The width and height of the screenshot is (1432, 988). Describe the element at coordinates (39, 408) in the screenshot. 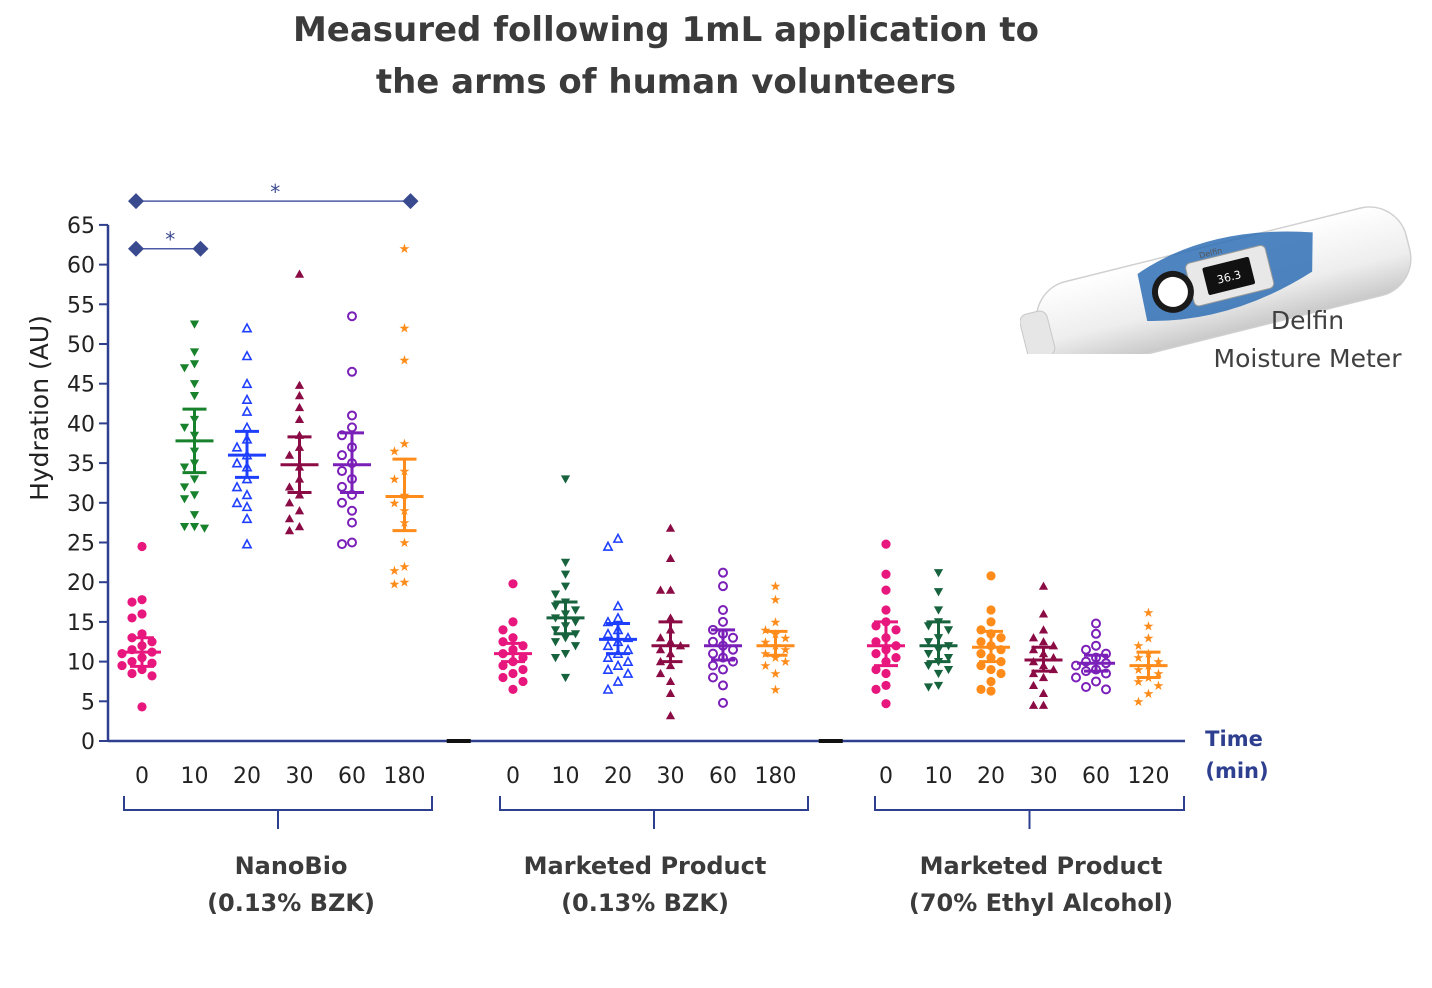

I see `y-axis-label: Hydration (AU)` at that location.